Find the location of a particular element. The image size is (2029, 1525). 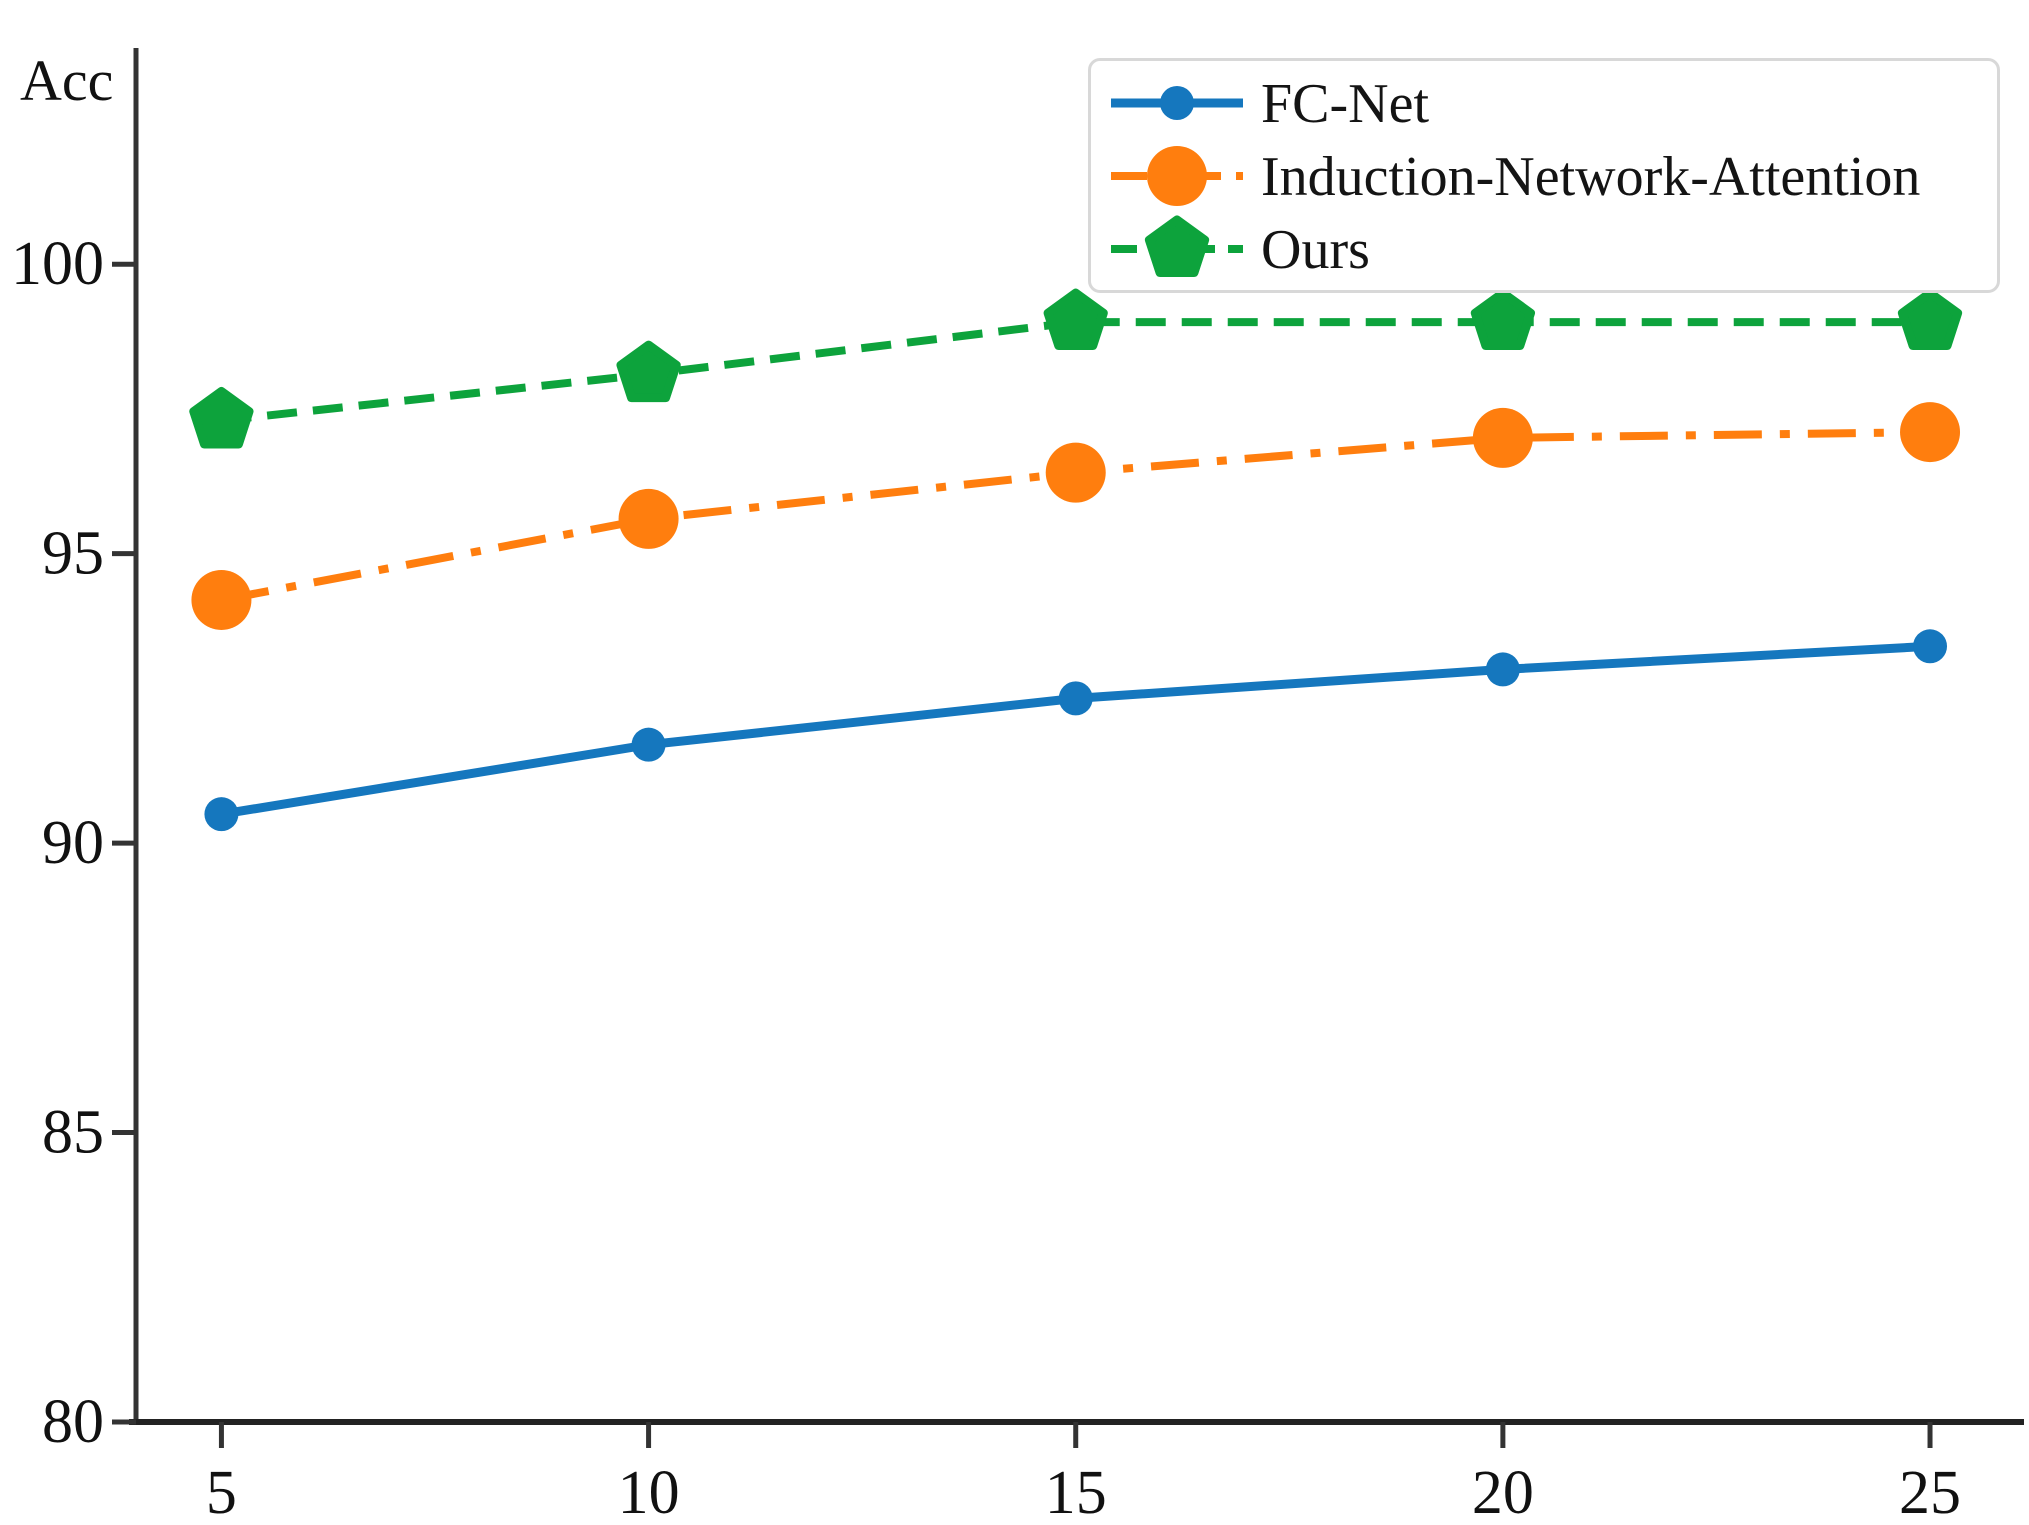

legend-marker-fc-net is located at coordinates (1177, 103).